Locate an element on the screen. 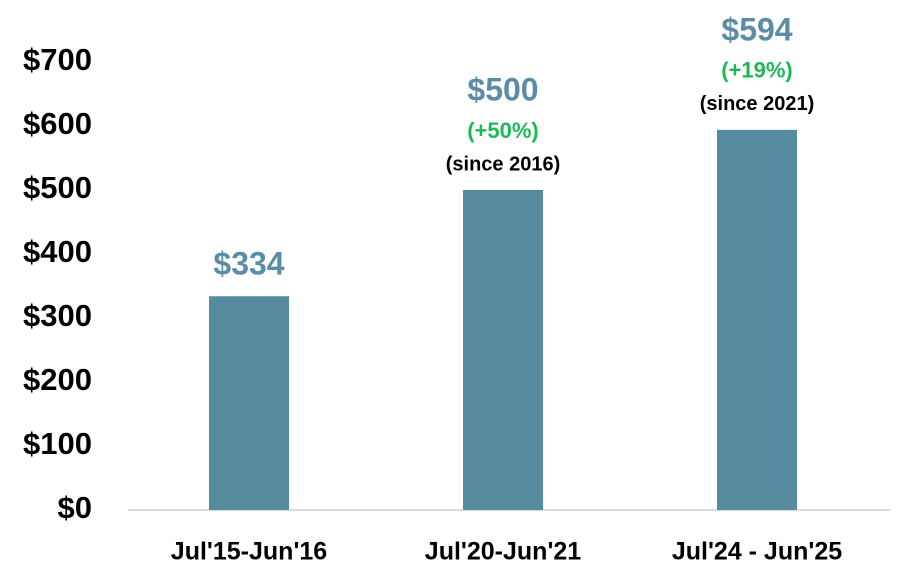 Image resolution: width=914 pixels, height=588 pixels. value-label: $500 is located at coordinates (502, 89).